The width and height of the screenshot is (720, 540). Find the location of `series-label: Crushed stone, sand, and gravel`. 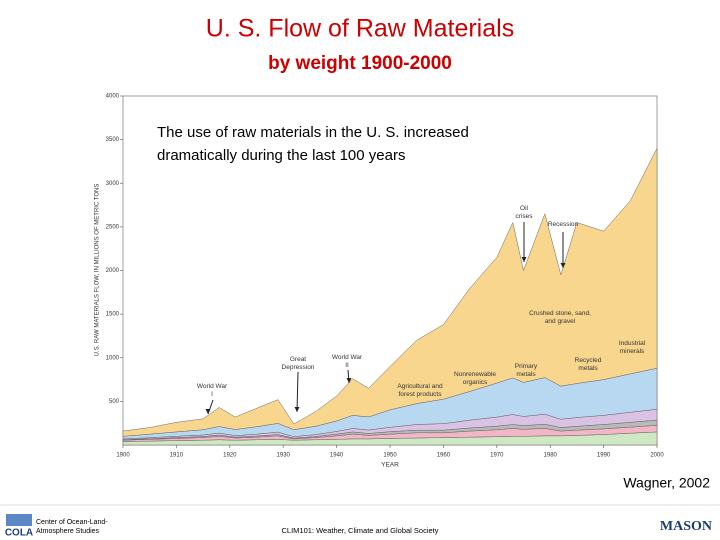

series-label: Crushed stone, sand, and gravel is located at coordinates (560, 317).